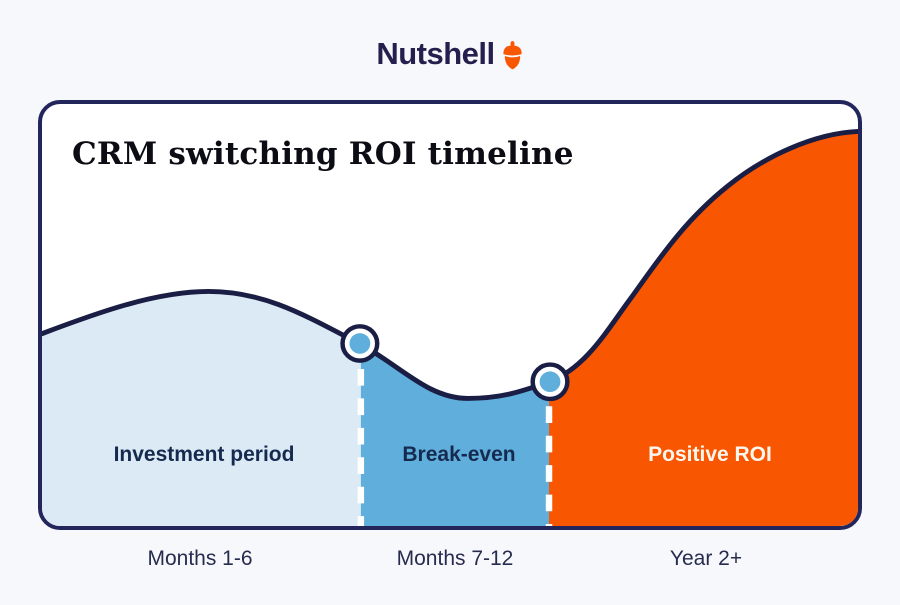 This screenshot has height=605, width=900. I want to click on logo: Nutshell, so click(450, 54).